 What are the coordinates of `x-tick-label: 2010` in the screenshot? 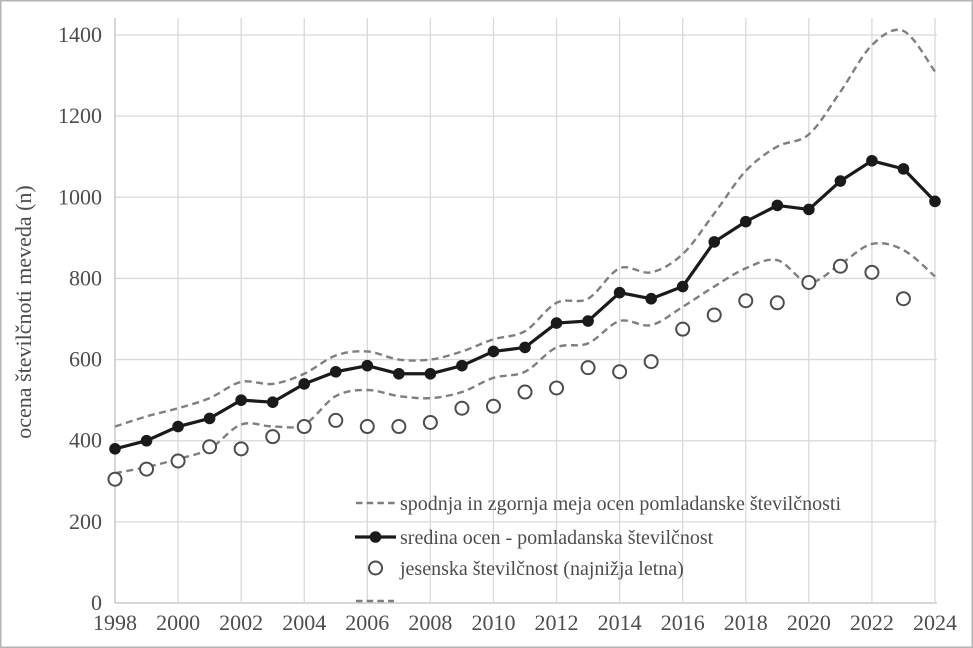 It's located at (493, 622).